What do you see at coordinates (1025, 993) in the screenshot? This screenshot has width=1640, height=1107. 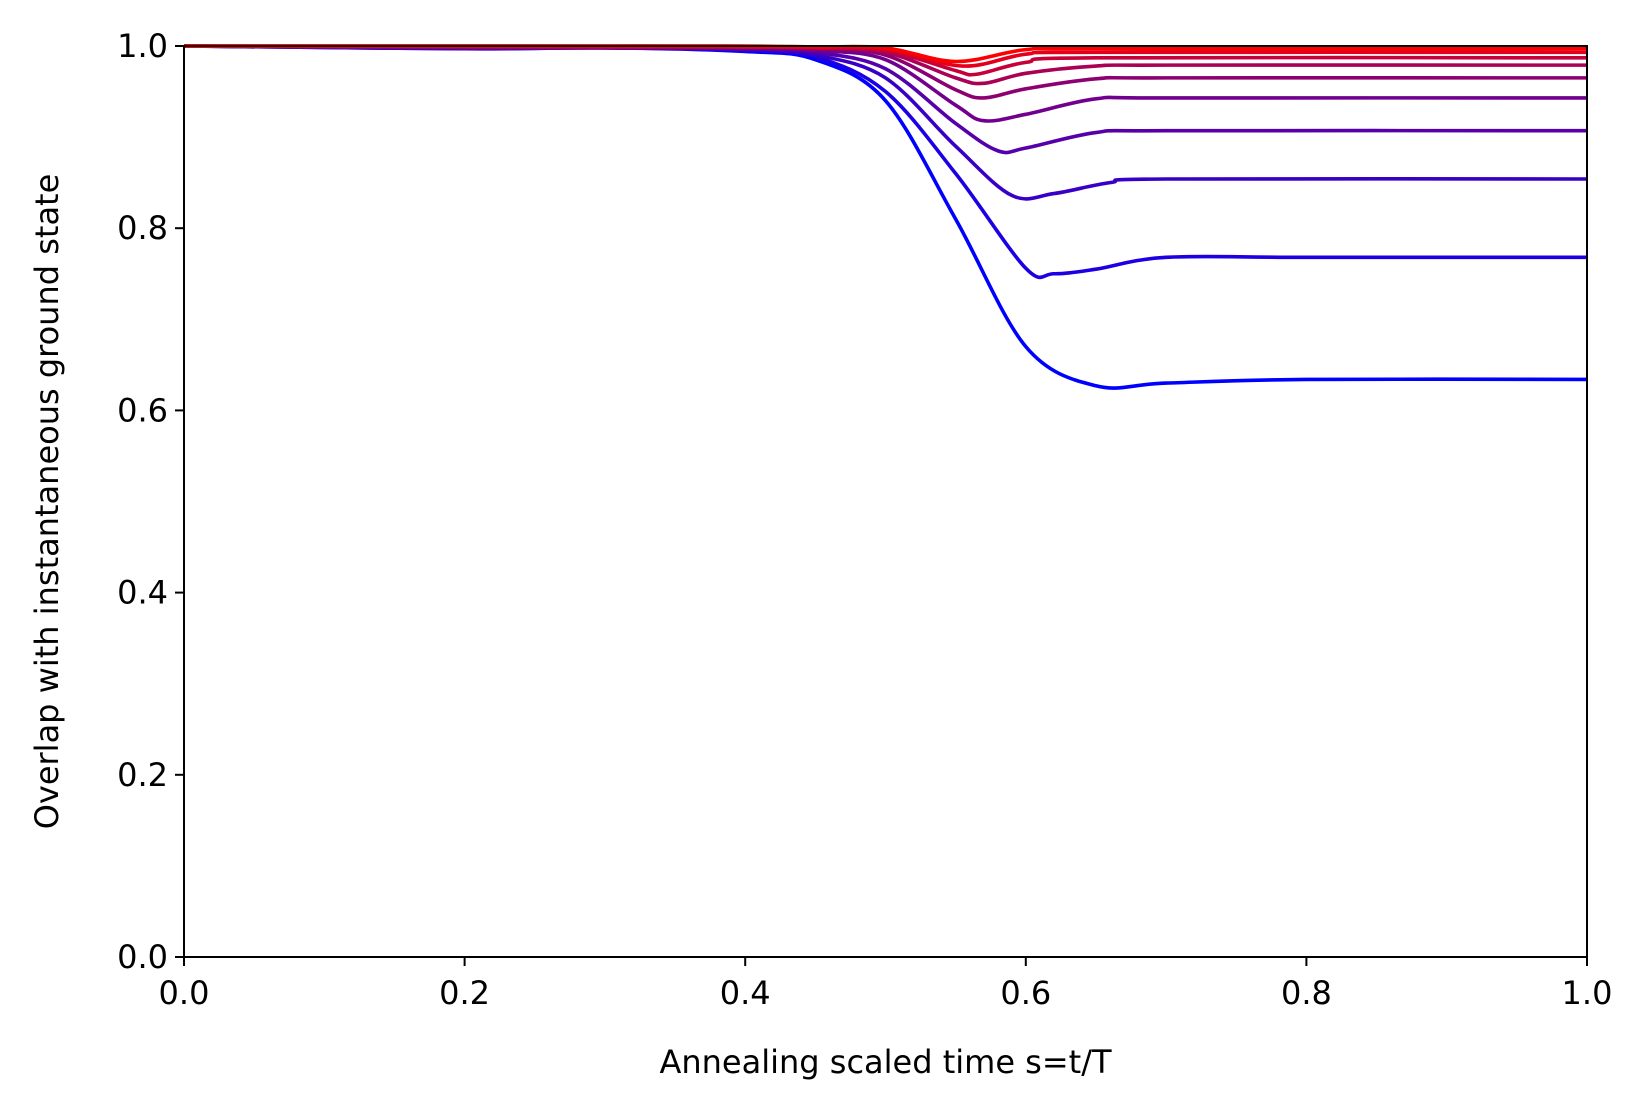 I see `x-tick-label: 0.6` at bounding box center [1025, 993].